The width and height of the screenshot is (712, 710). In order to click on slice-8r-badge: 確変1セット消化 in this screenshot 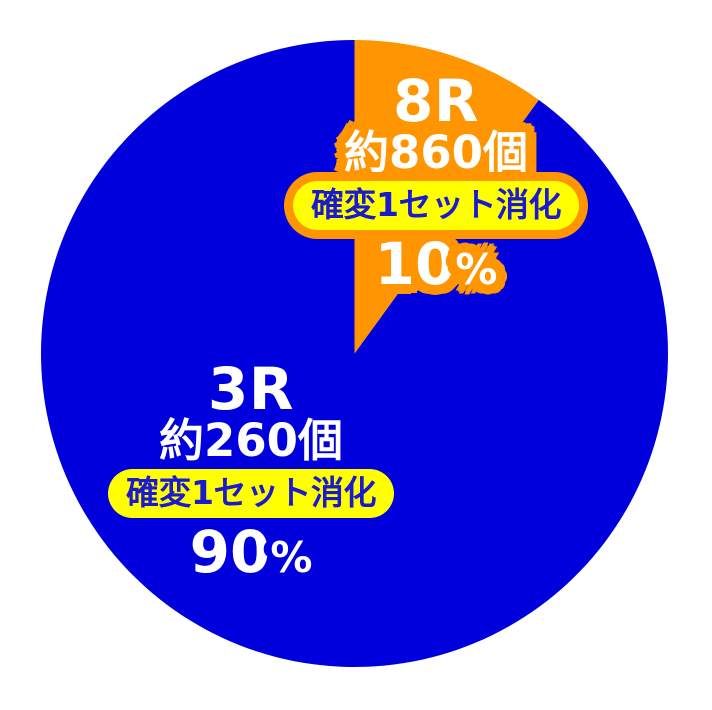, I will do `click(436, 205)`.